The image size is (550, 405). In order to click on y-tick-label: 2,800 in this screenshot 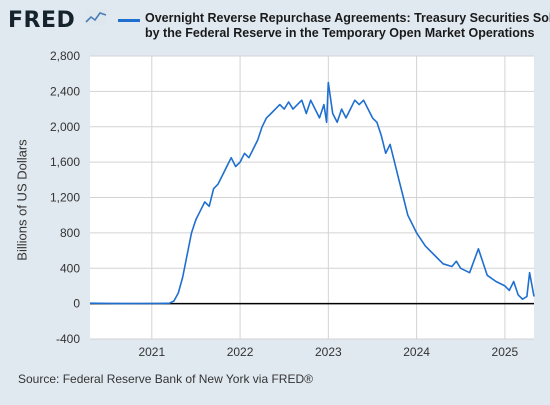, I will do `click(65, 56)`.